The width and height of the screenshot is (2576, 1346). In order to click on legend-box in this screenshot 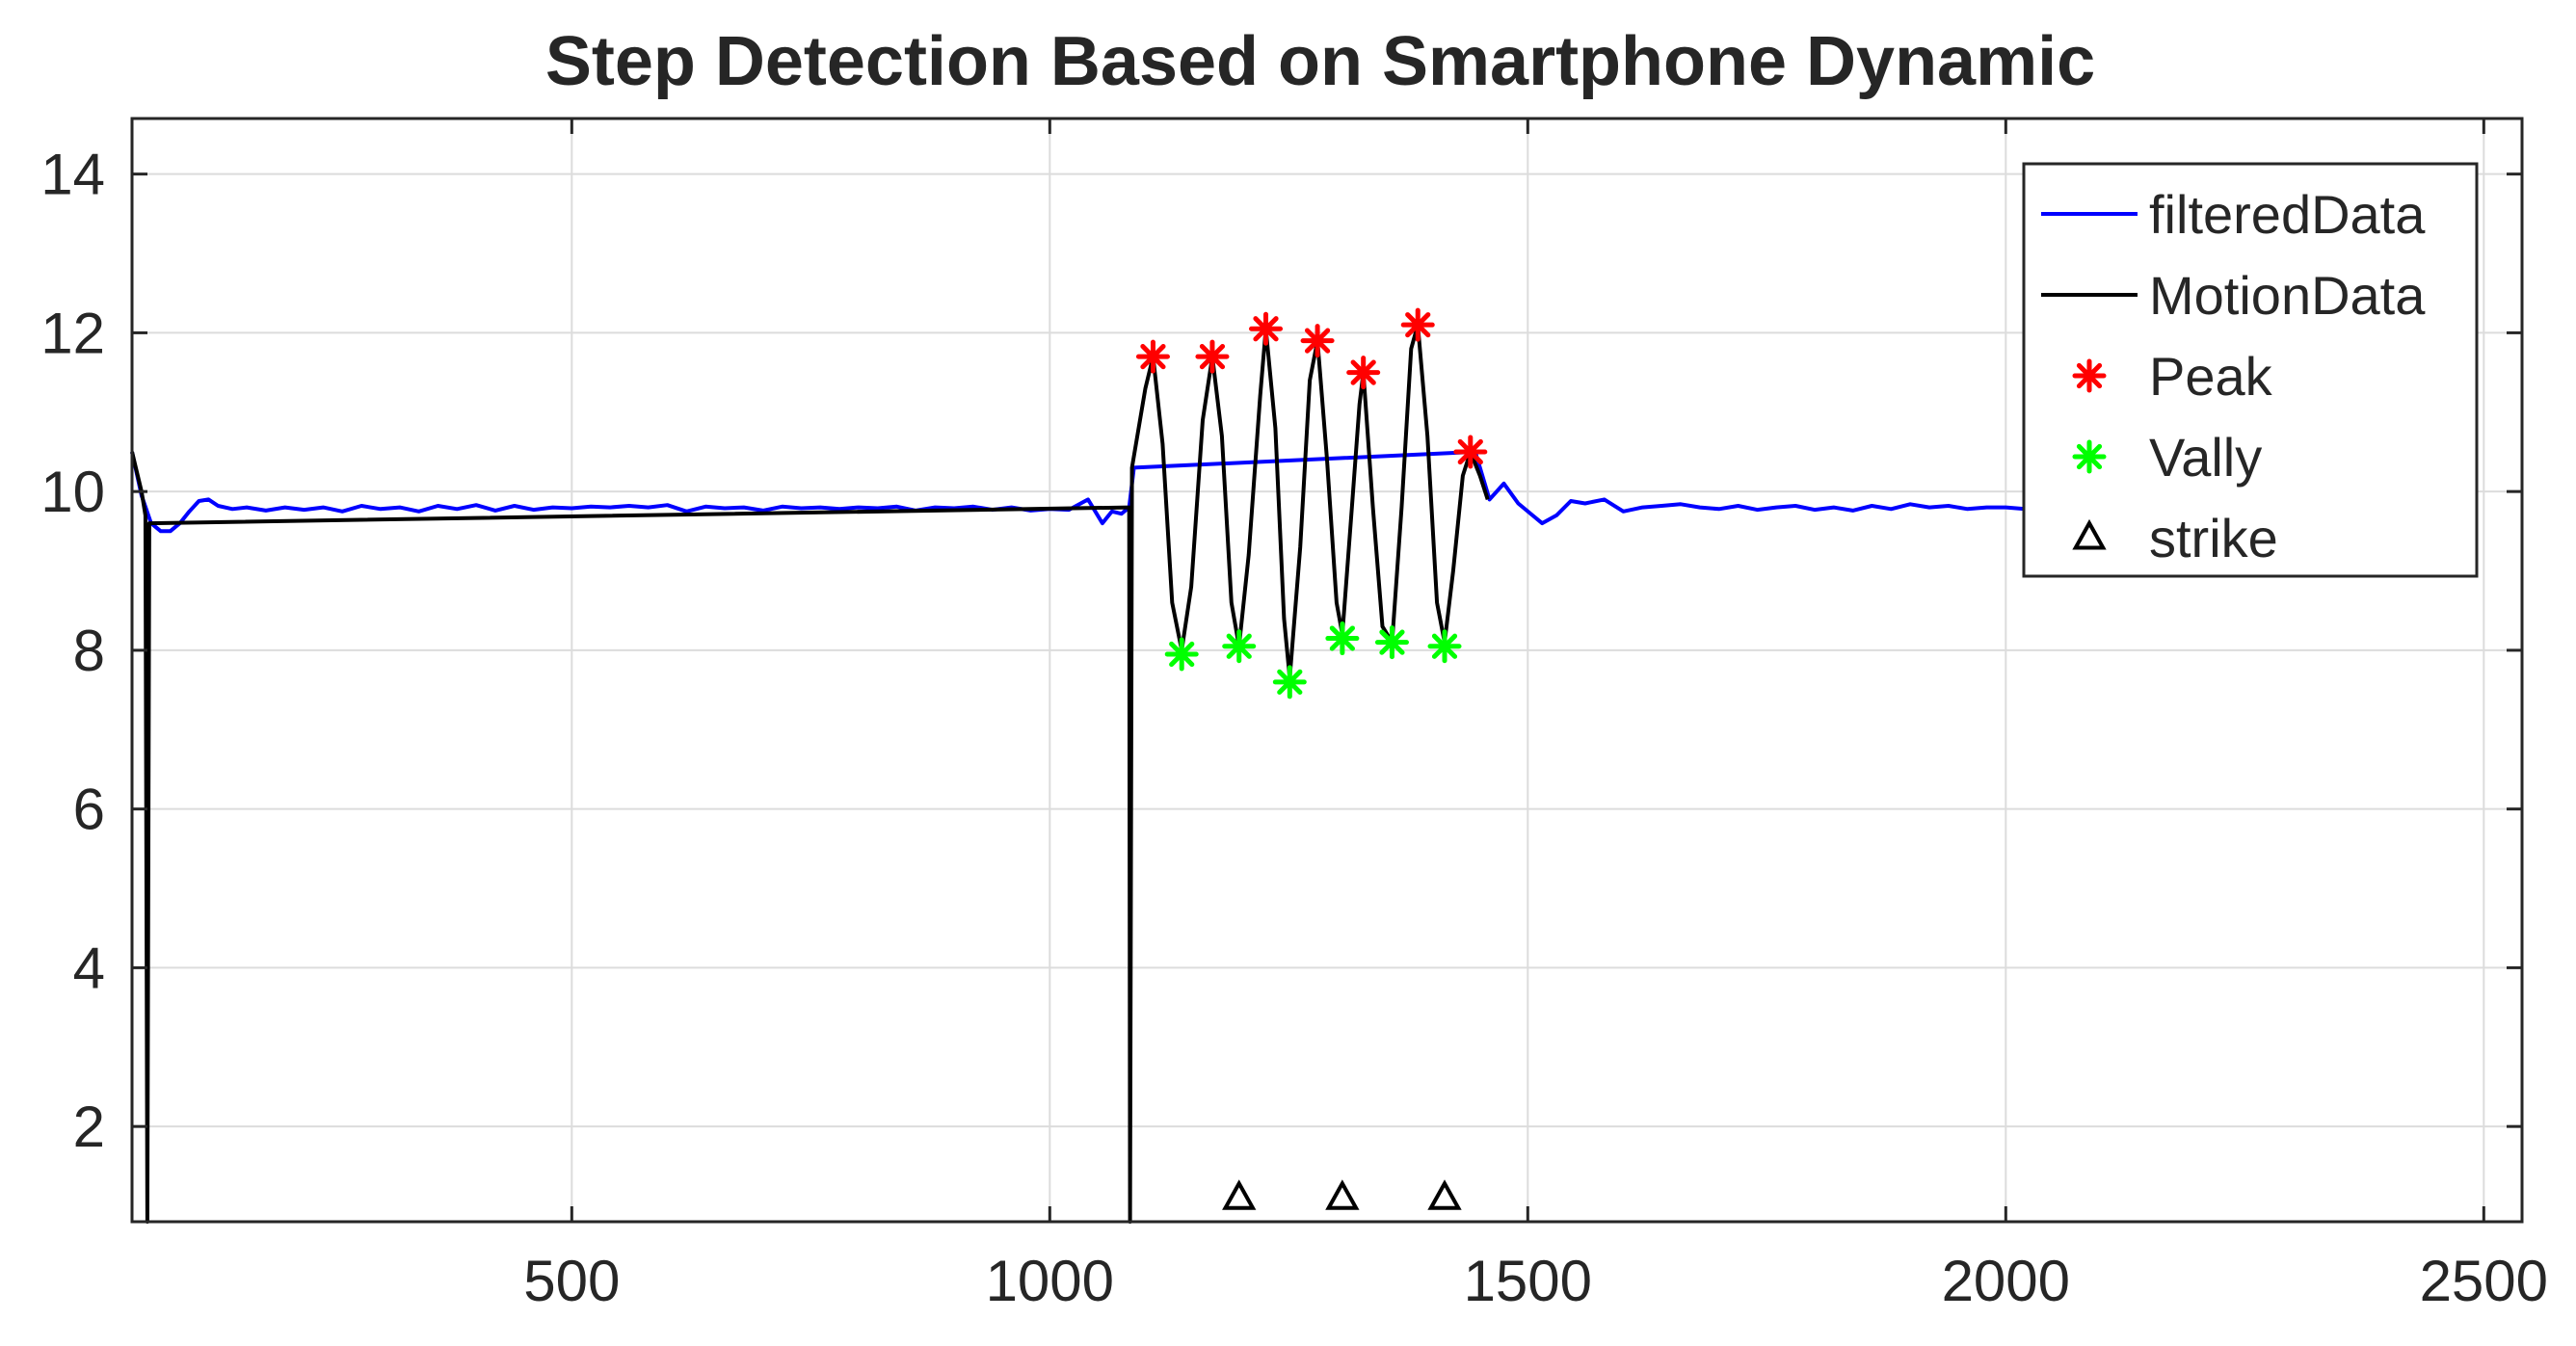, I will do `click(2250, 370)`.